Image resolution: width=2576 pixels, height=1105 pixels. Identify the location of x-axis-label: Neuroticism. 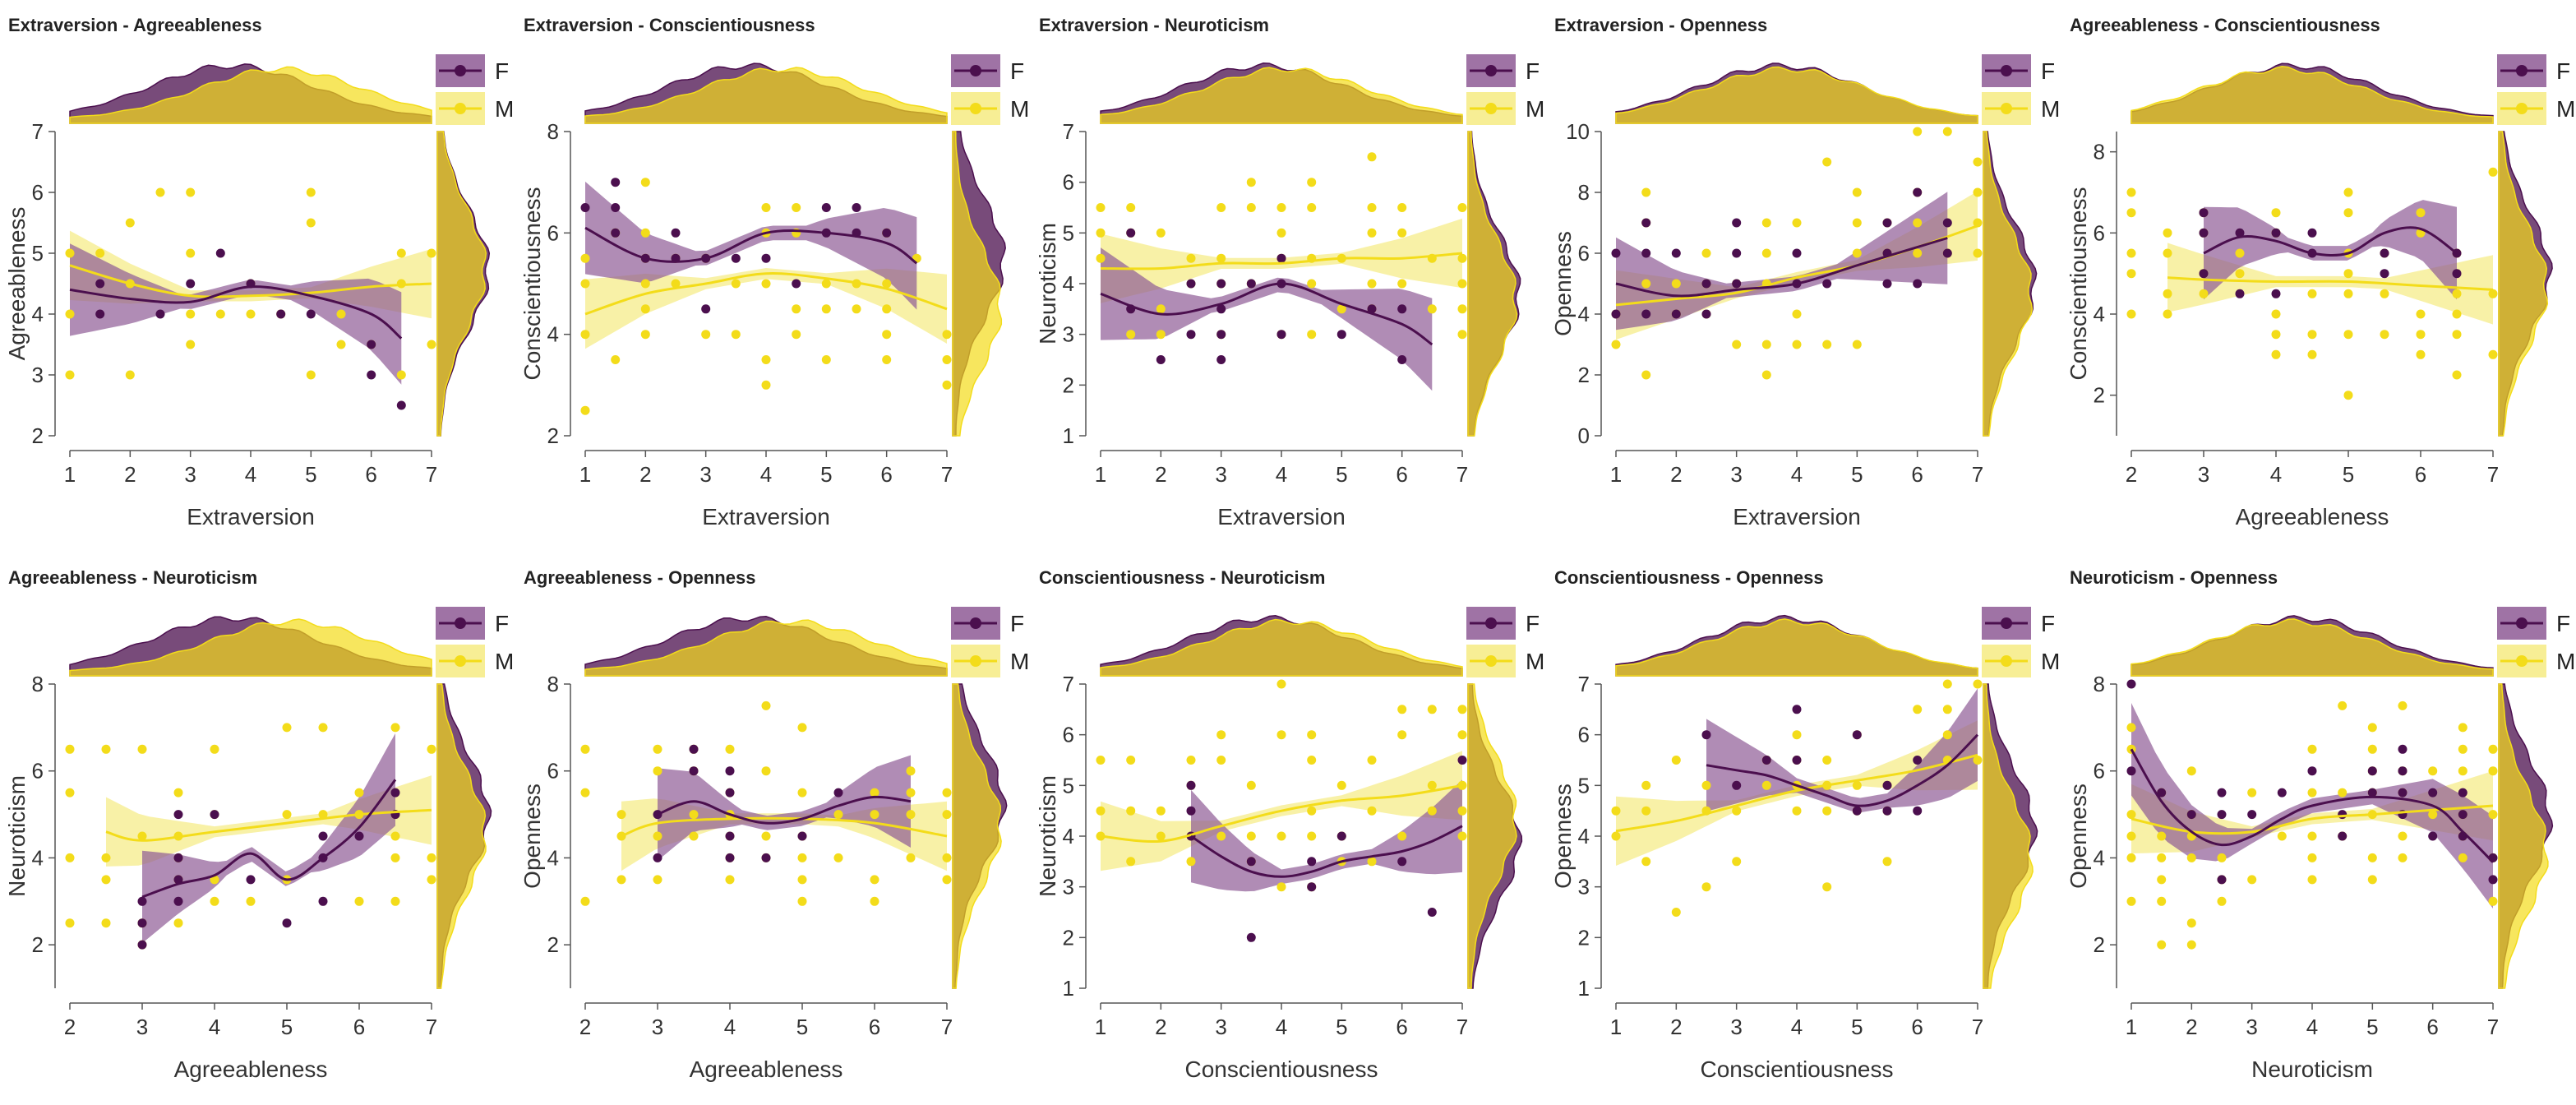
(2312, 1069).